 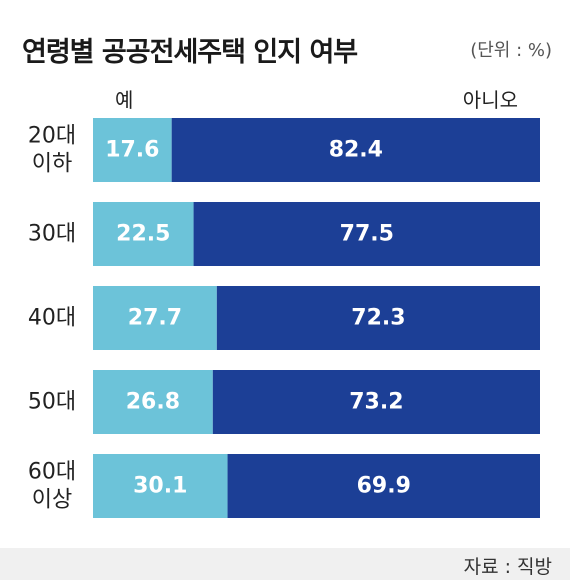 I want to click on category-label: 40대, so click(x=52, y=318).